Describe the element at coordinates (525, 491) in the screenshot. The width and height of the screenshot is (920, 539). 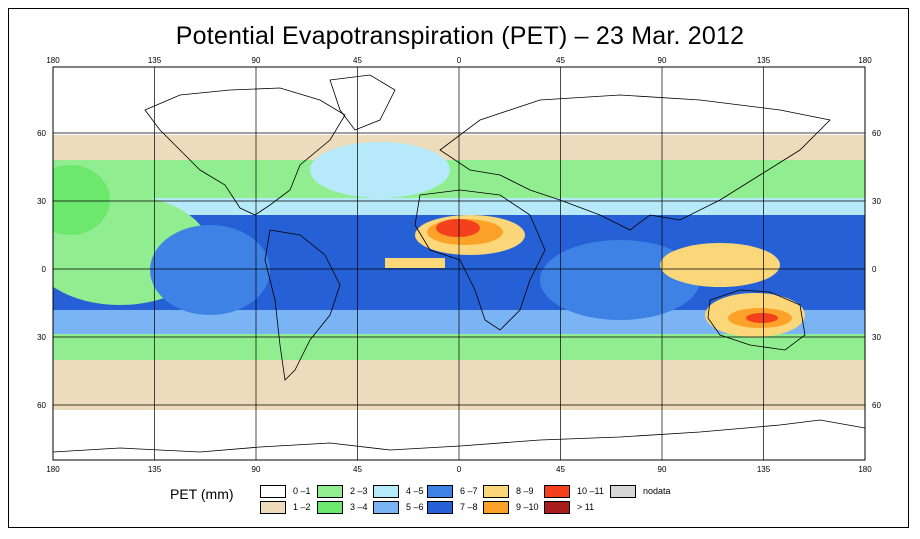
I see `legend-label: 8 –9` at that location.